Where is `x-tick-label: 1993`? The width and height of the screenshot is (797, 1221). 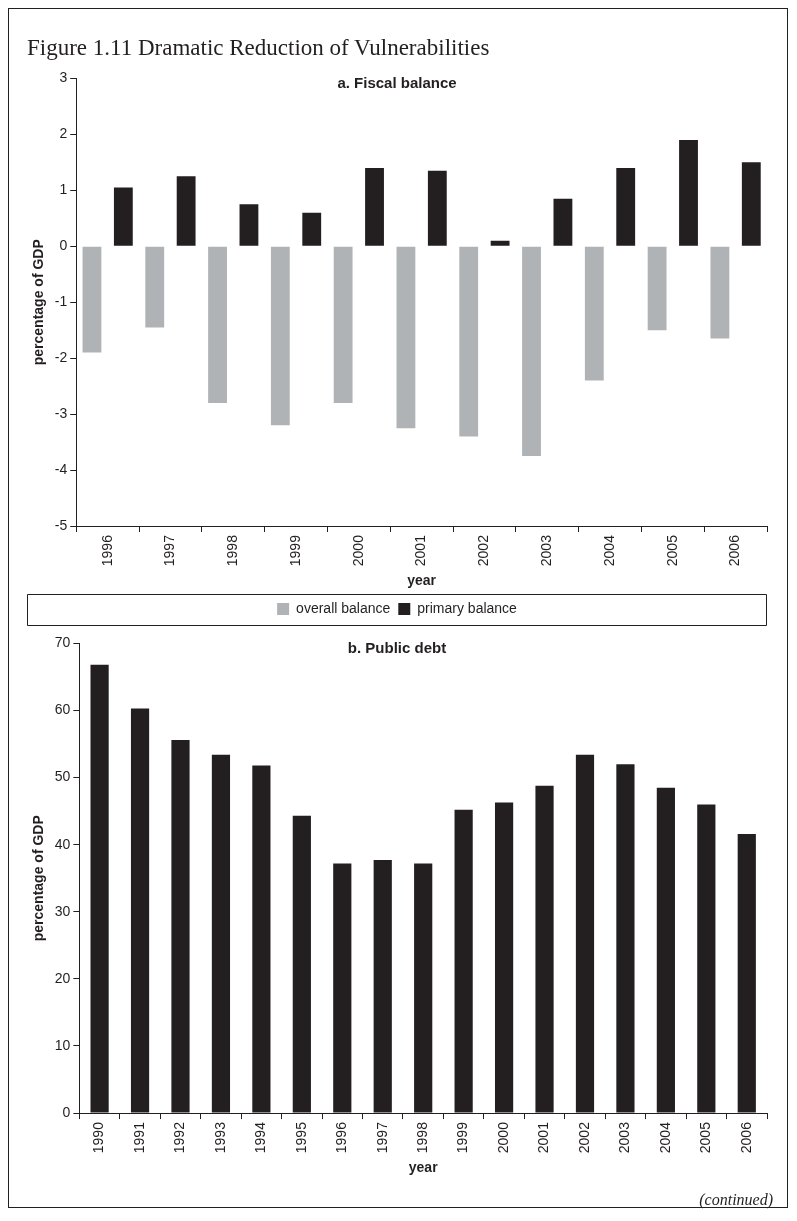
x-tick-label: 1993 is located at coordinates (219, 1137).